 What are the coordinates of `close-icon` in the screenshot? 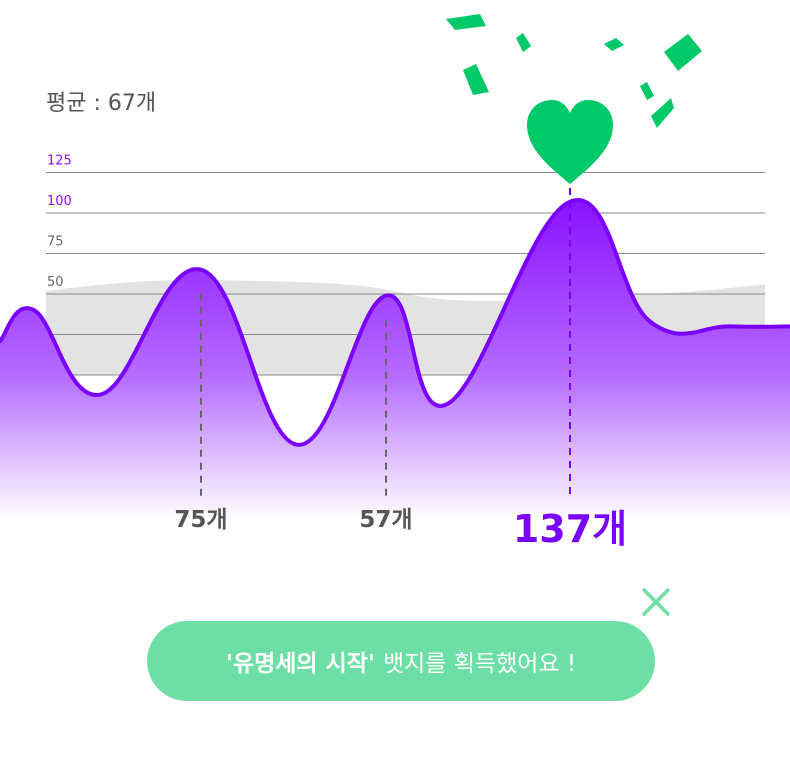 It's located at (656, 602).